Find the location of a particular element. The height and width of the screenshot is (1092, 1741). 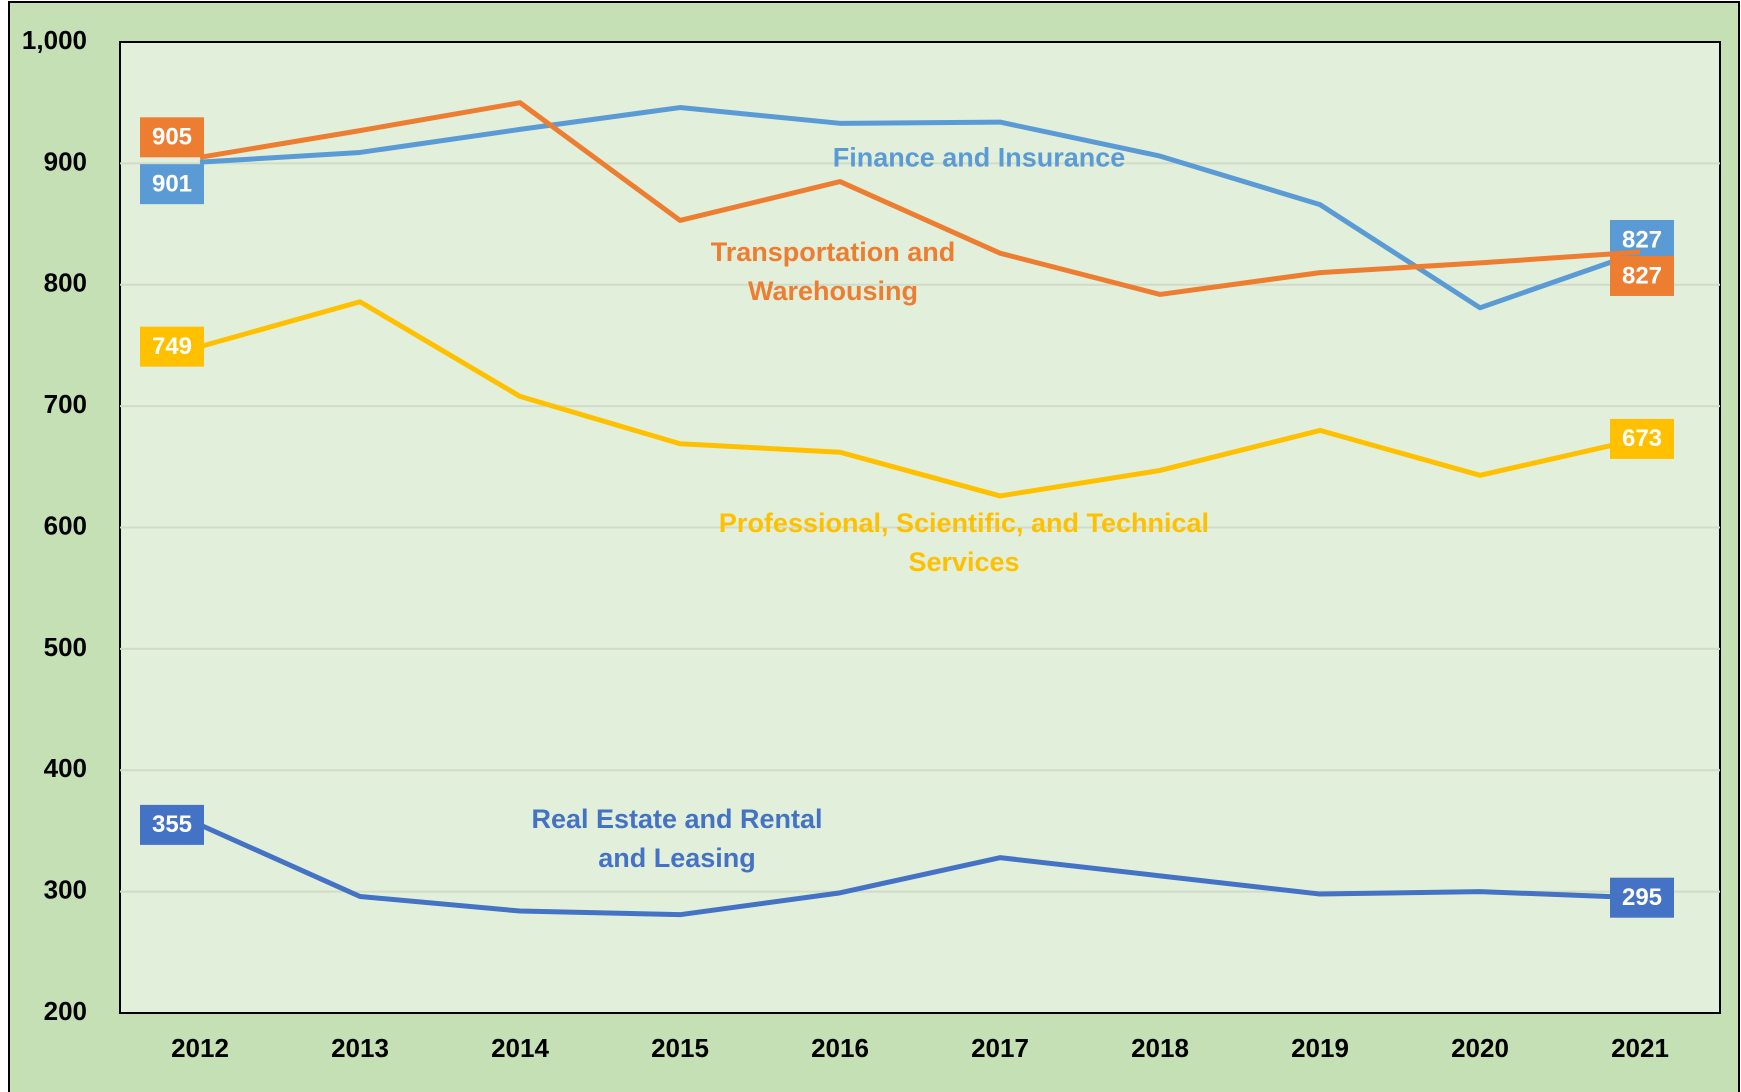

data-label: 673 is located at coordinates (1642, 438).